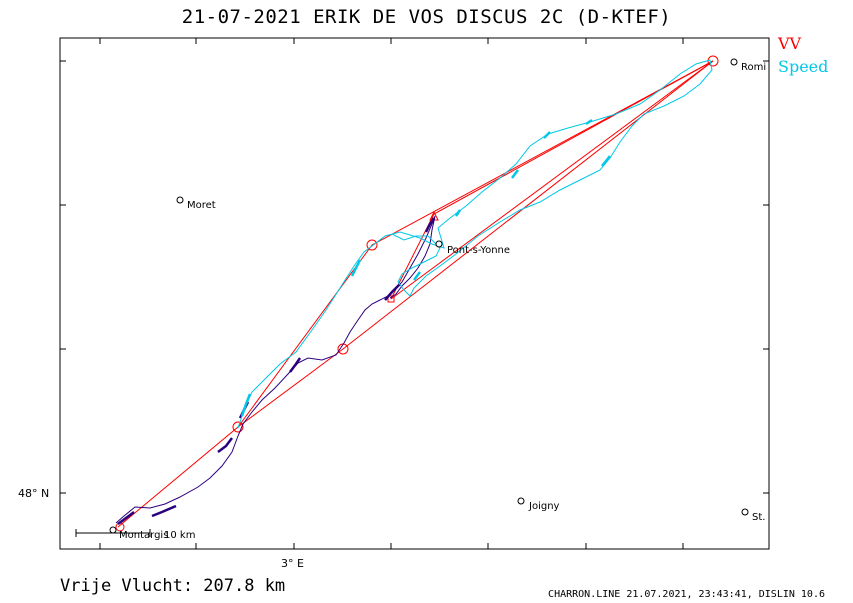 The width and height of the screenshot is (853, 603). Describe the element at coordinates (734, 62) in the screenshot. I see `place-marker-romi` at that location.